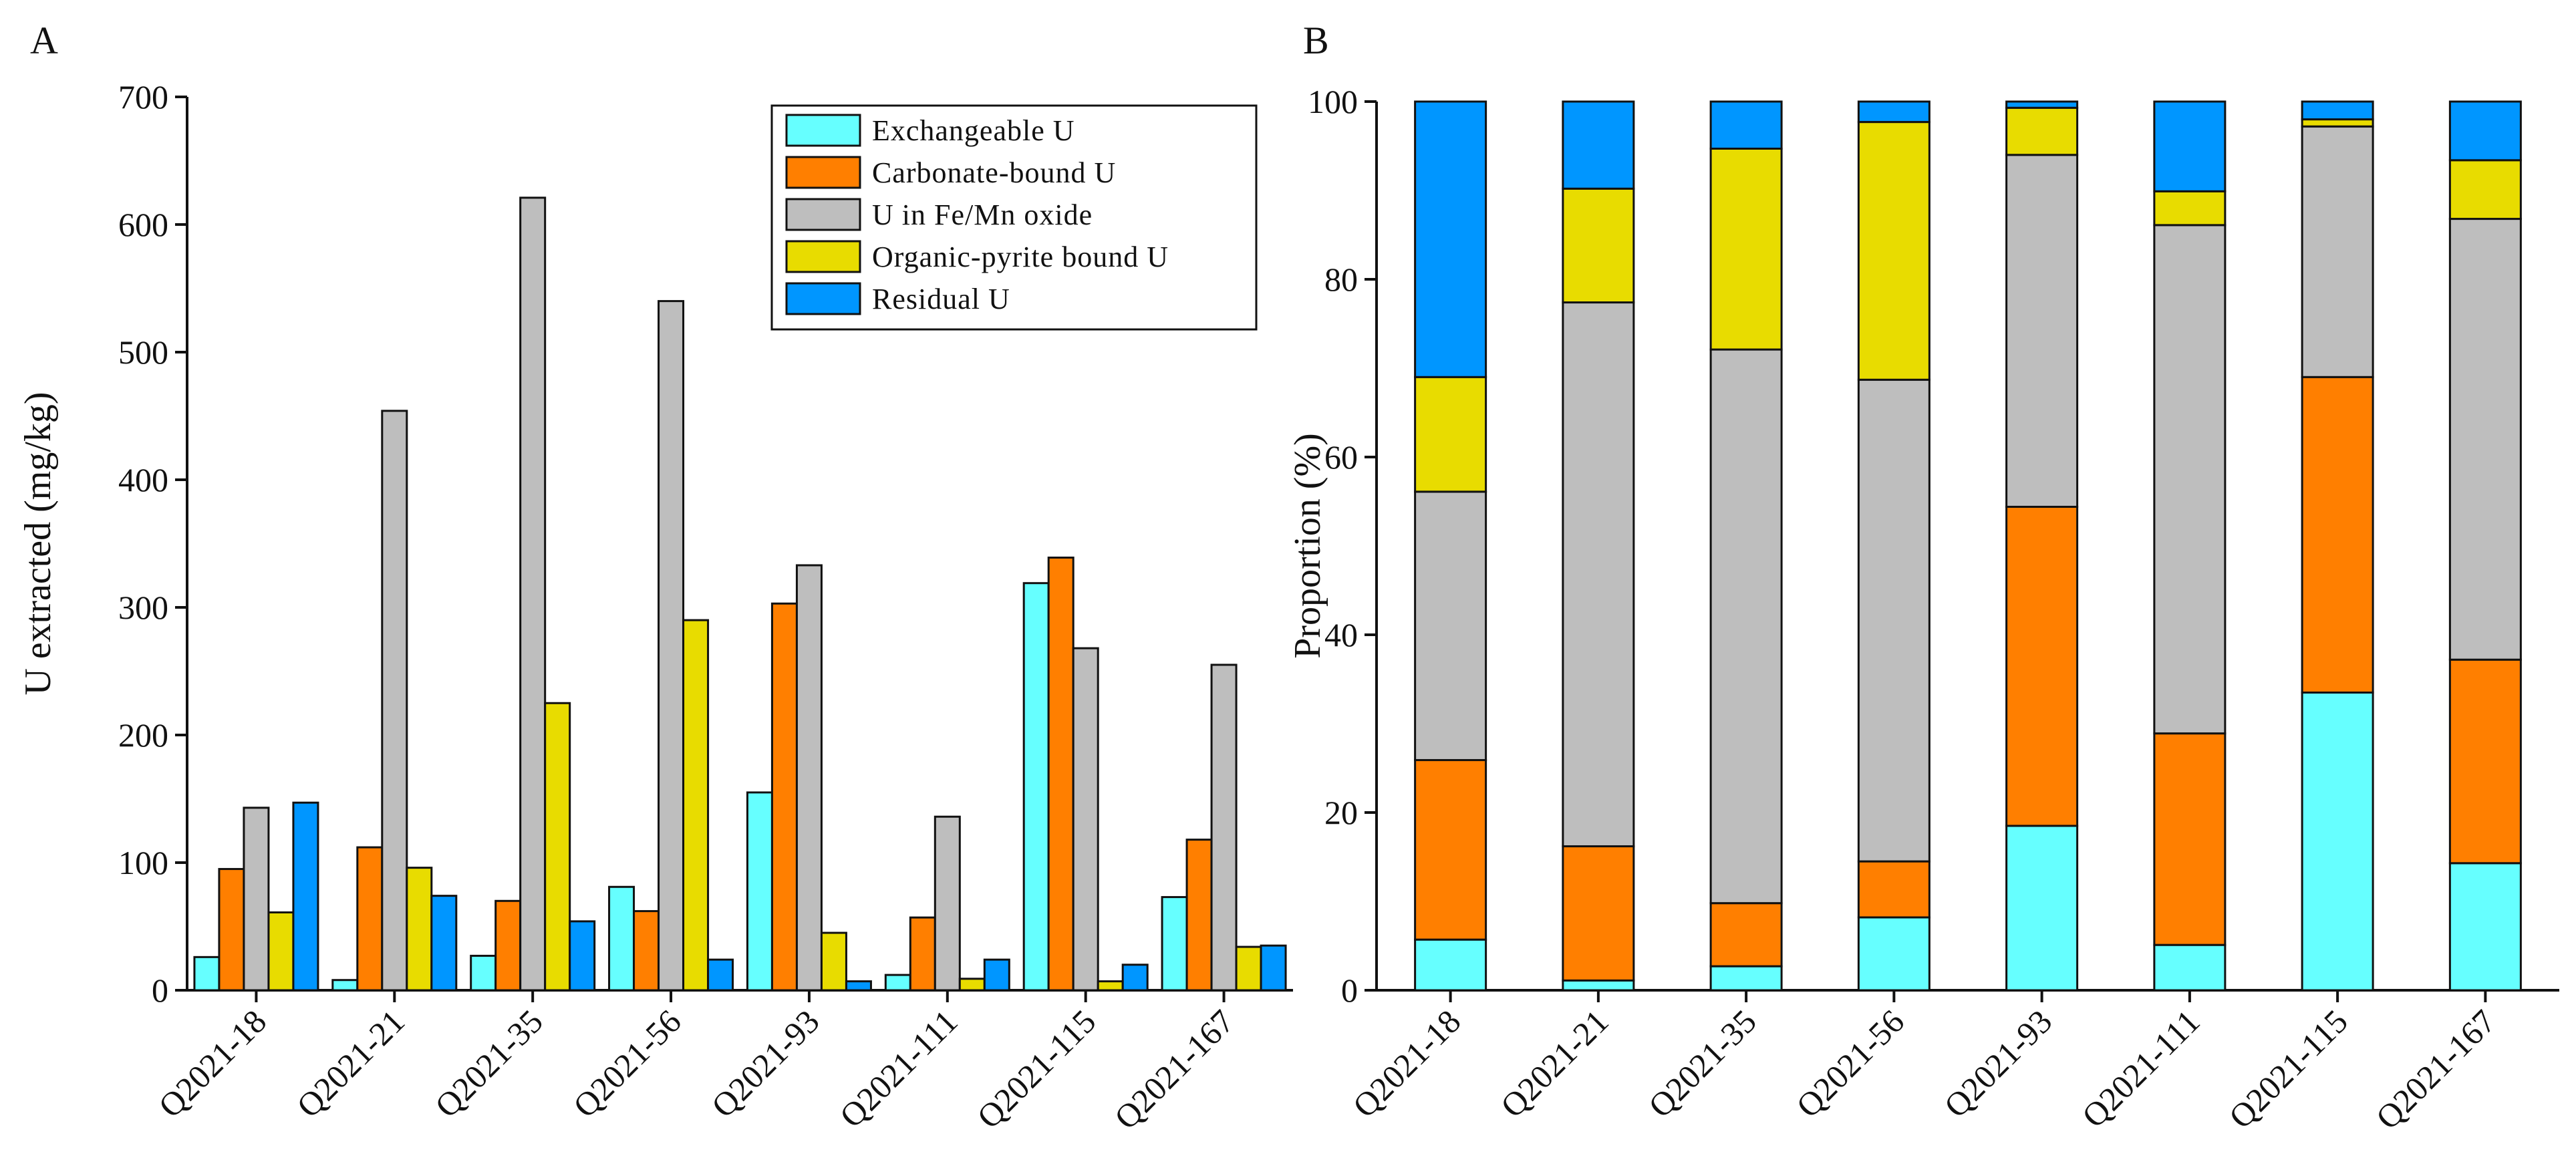  Describe the element at coordinates (2288, 1068) in the screenshot. I see `x-tick-label: Q2021-115` at that location.